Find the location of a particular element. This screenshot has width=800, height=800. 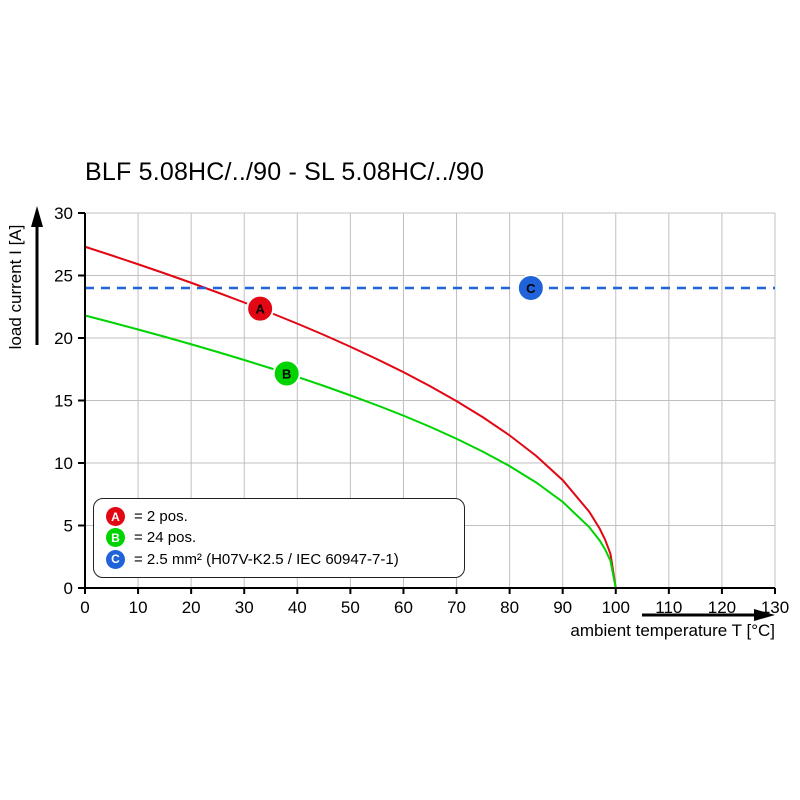

legend-item-a: A = 2 pos. is located at coordinates (280, 517).